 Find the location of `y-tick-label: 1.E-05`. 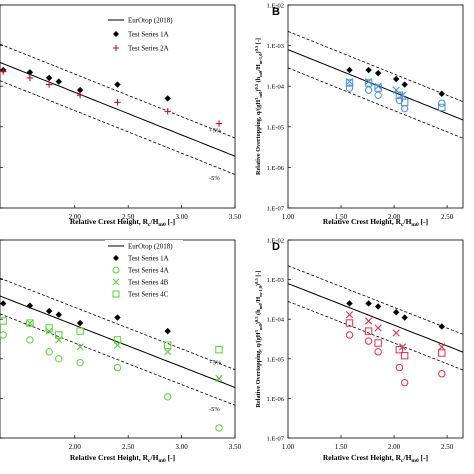

y-tick-label: 1.E-05 is located at coordinates (275, 359).